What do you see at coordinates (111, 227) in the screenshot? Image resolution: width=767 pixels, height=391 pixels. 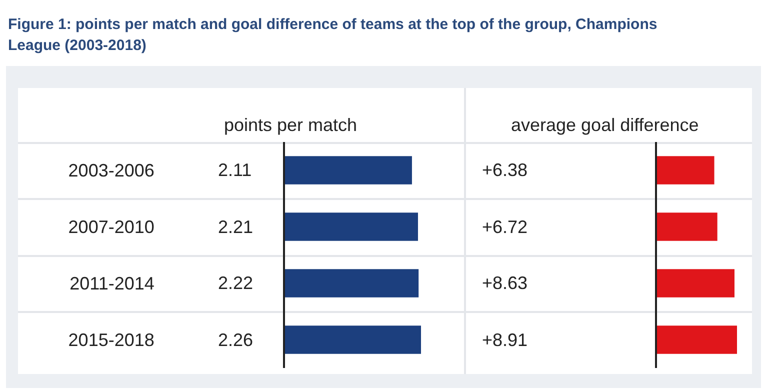 I see `y-tick-label: 2007-2010` at bounding box center [111, 227].